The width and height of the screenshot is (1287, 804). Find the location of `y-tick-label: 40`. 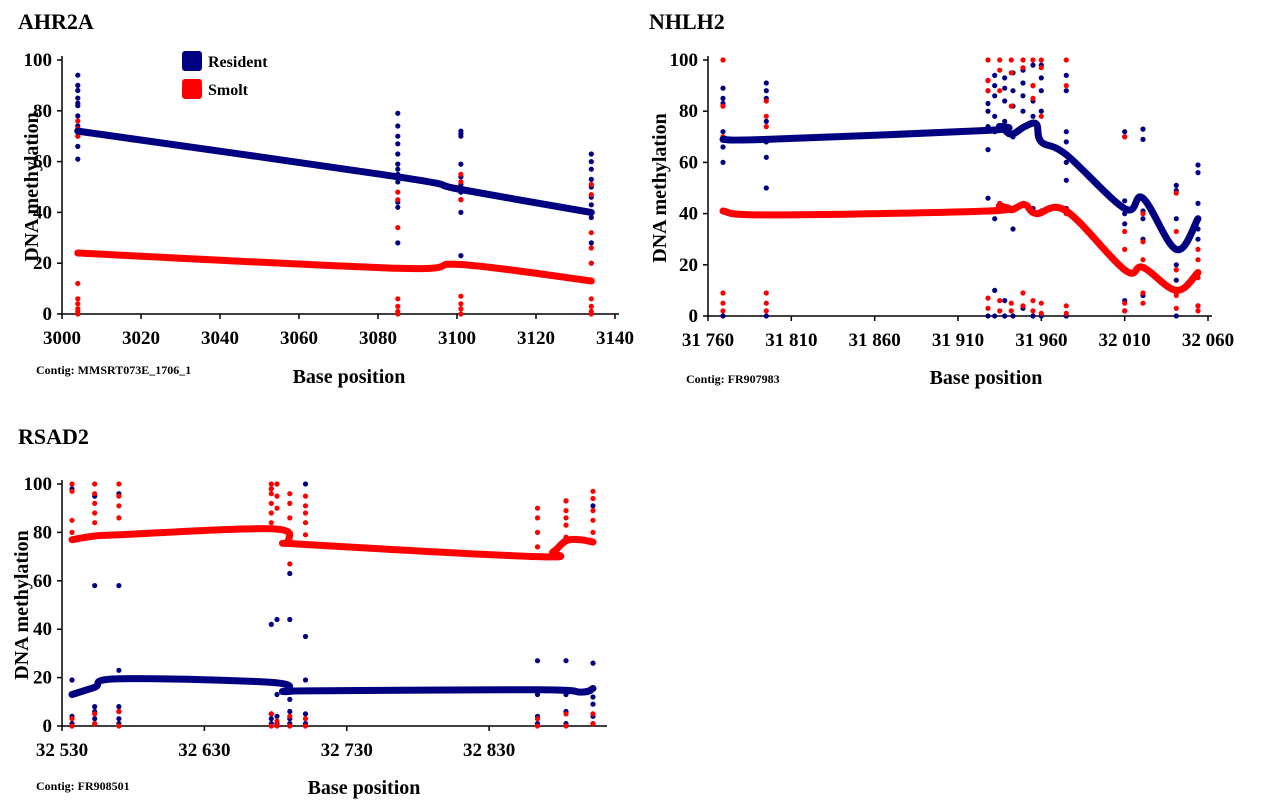

y-tick-label: 40 is located at coordinates (42, 212).